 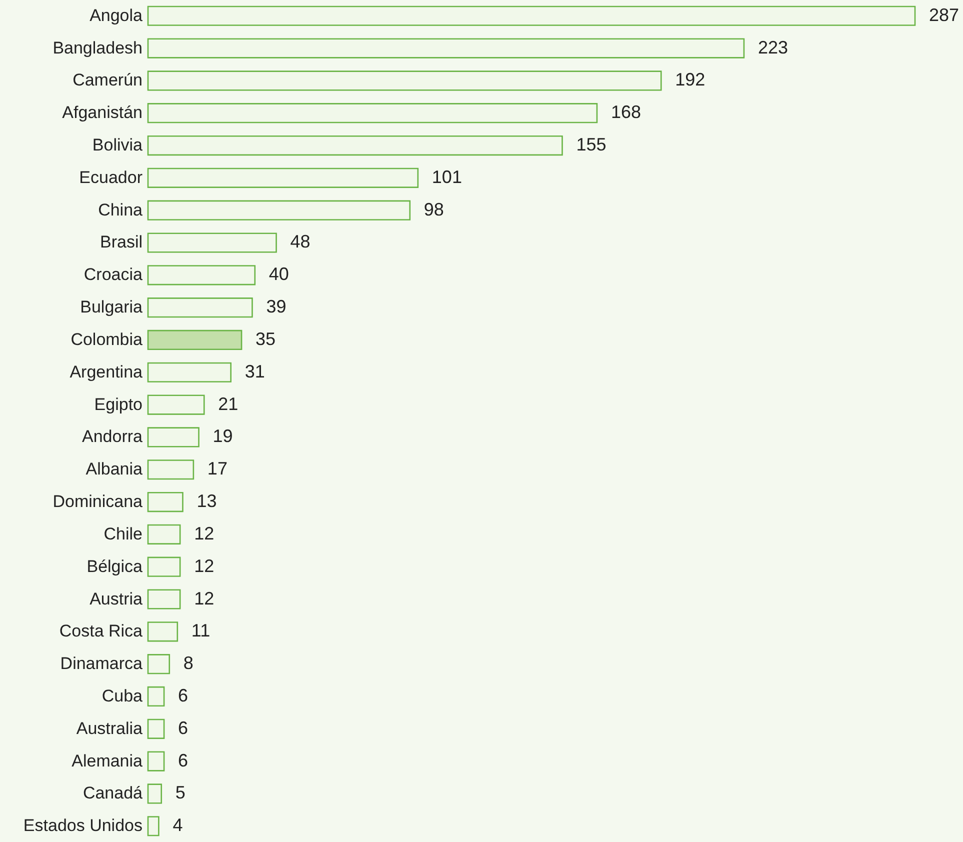 What do you see at coordinates (434, 209) in the screenshot?
I see `data-label: 98` at bounding box center [434, 209].